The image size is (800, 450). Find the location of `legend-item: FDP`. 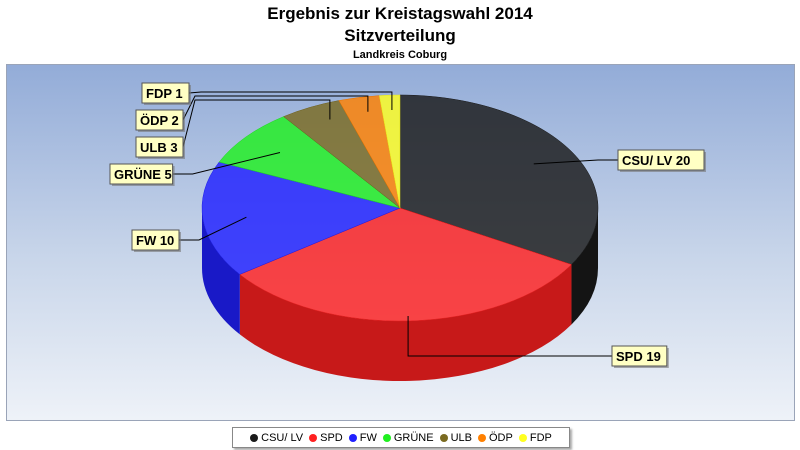

legend-item: FDP is located at coordinates (535, 437).